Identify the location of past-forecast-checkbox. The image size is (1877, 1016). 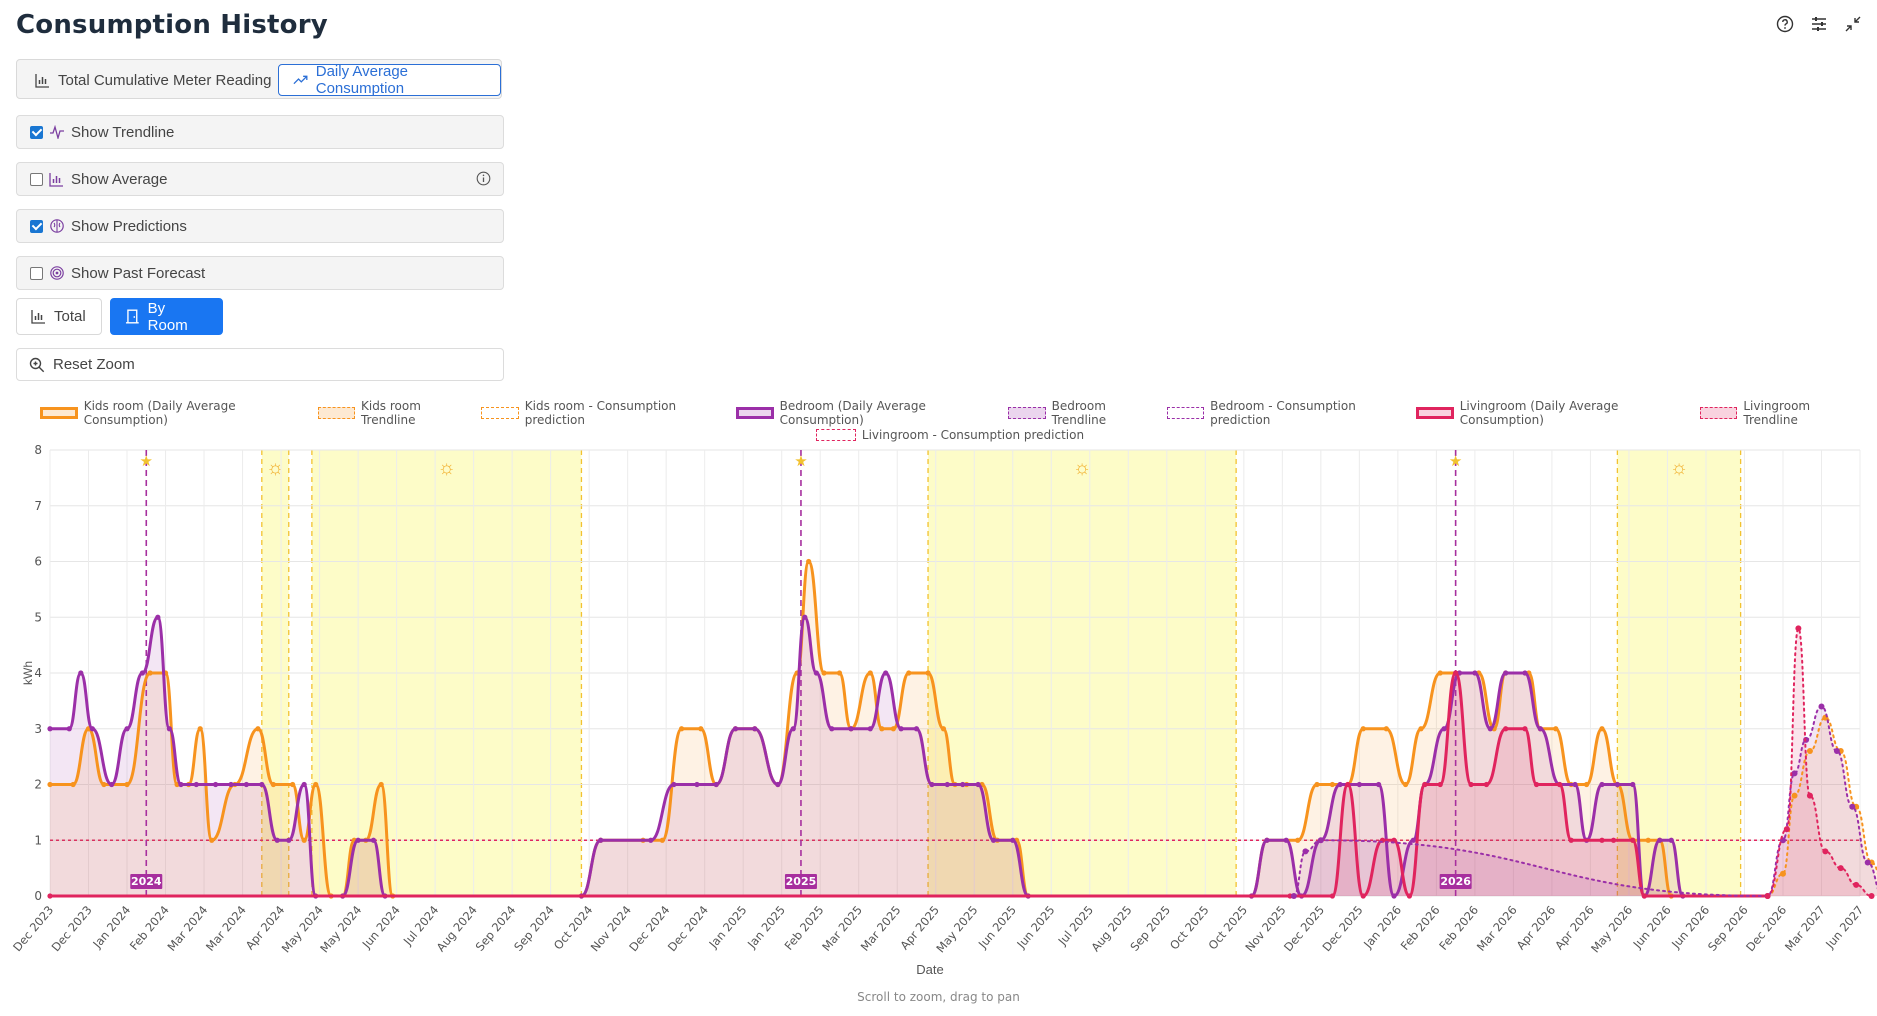
(36, 273).